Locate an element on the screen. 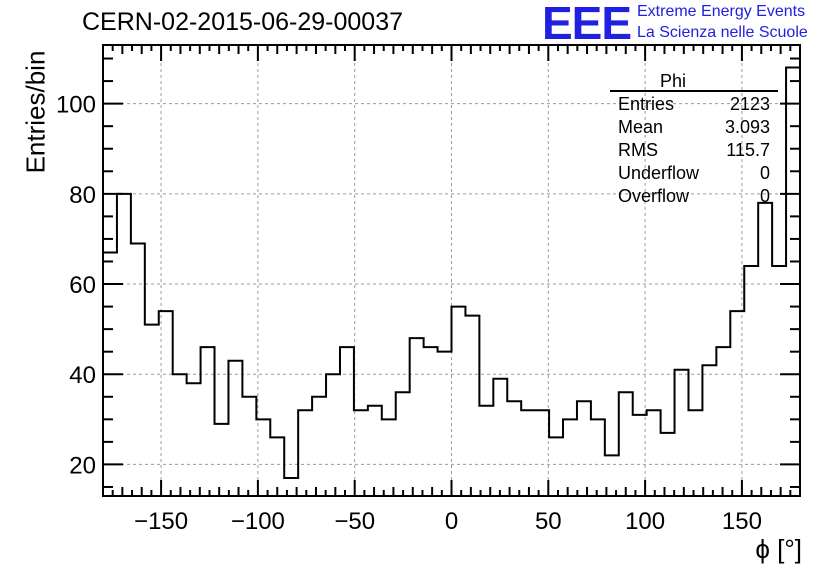 The width and height of the screenshot is (836, 572). x-tick-label: −150 is located at coordinates (161, 521).